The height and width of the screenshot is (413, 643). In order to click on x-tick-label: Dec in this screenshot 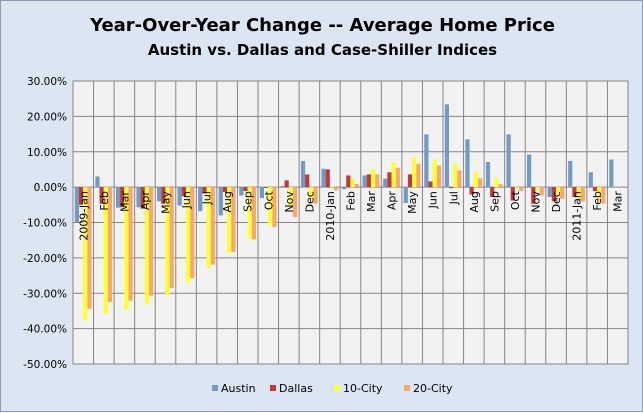, I will do `click(309, 201)`.